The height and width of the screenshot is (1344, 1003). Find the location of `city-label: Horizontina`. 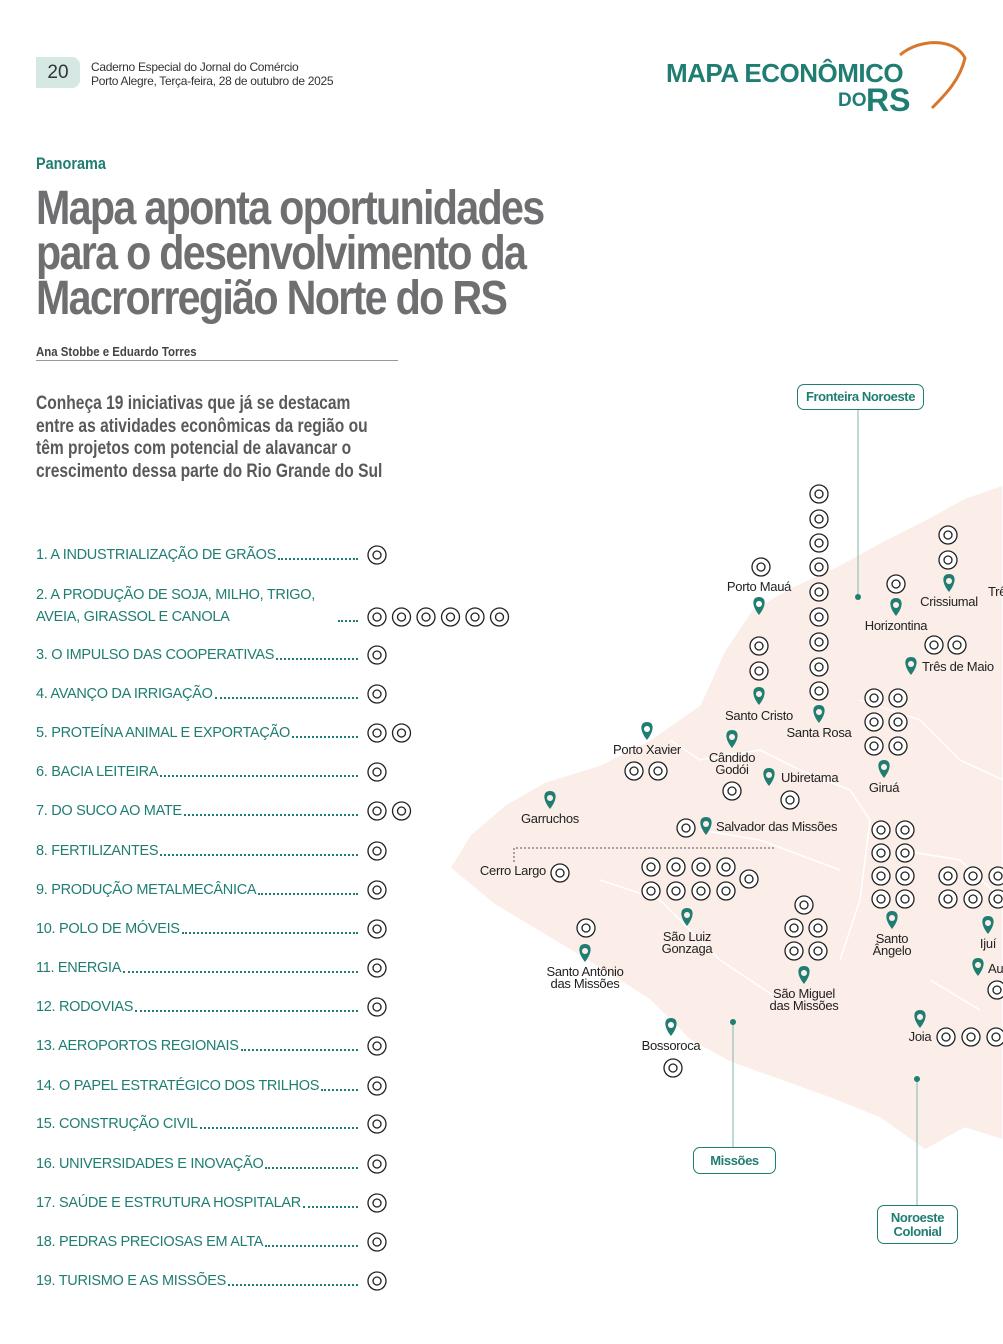

city-label: Horizontina is located at coordinates (896, 625).